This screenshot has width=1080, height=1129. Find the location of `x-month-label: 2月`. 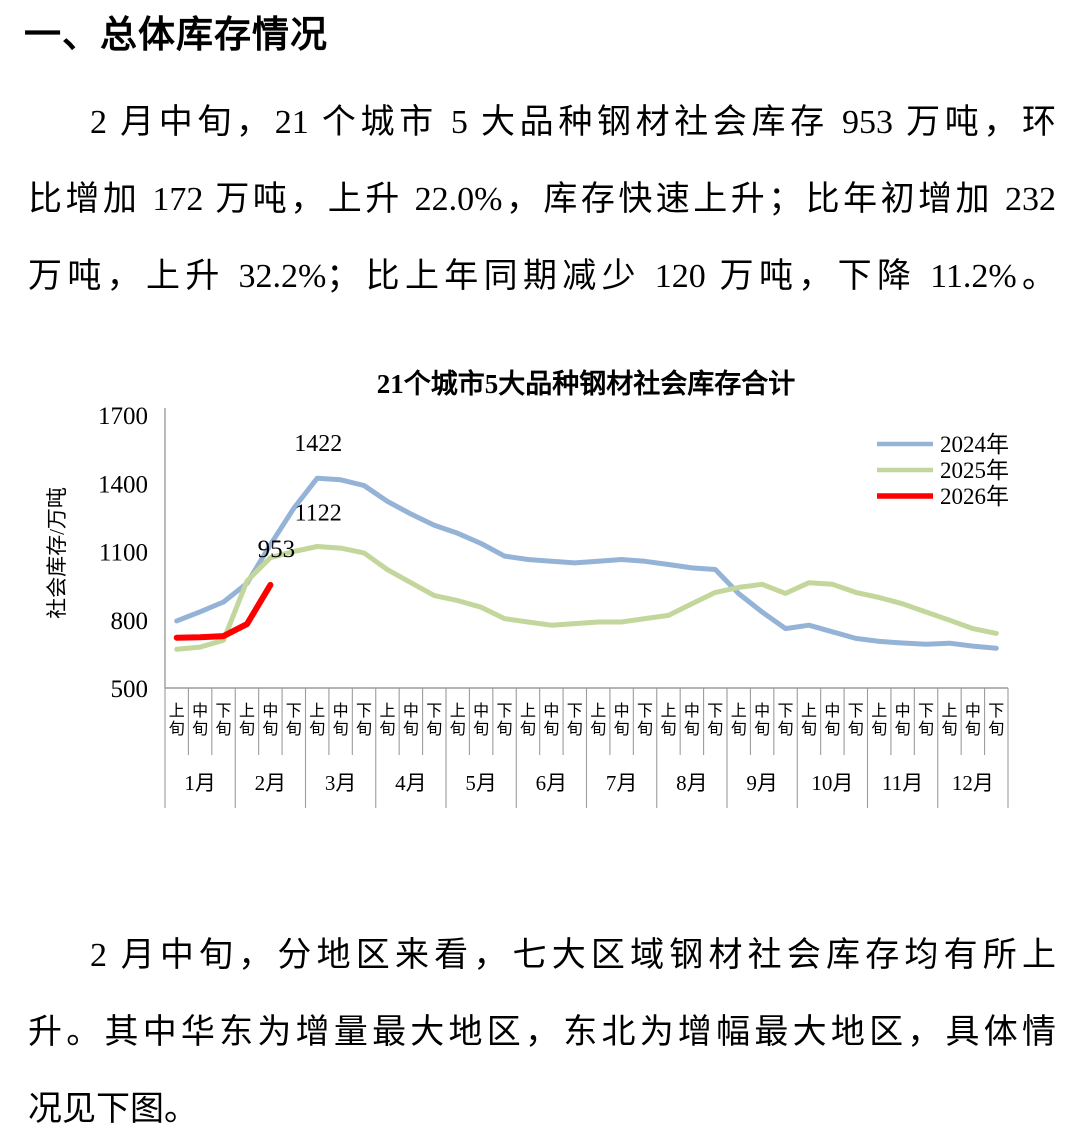

x-month-label: 2月 is located at coordinates (271, 783).